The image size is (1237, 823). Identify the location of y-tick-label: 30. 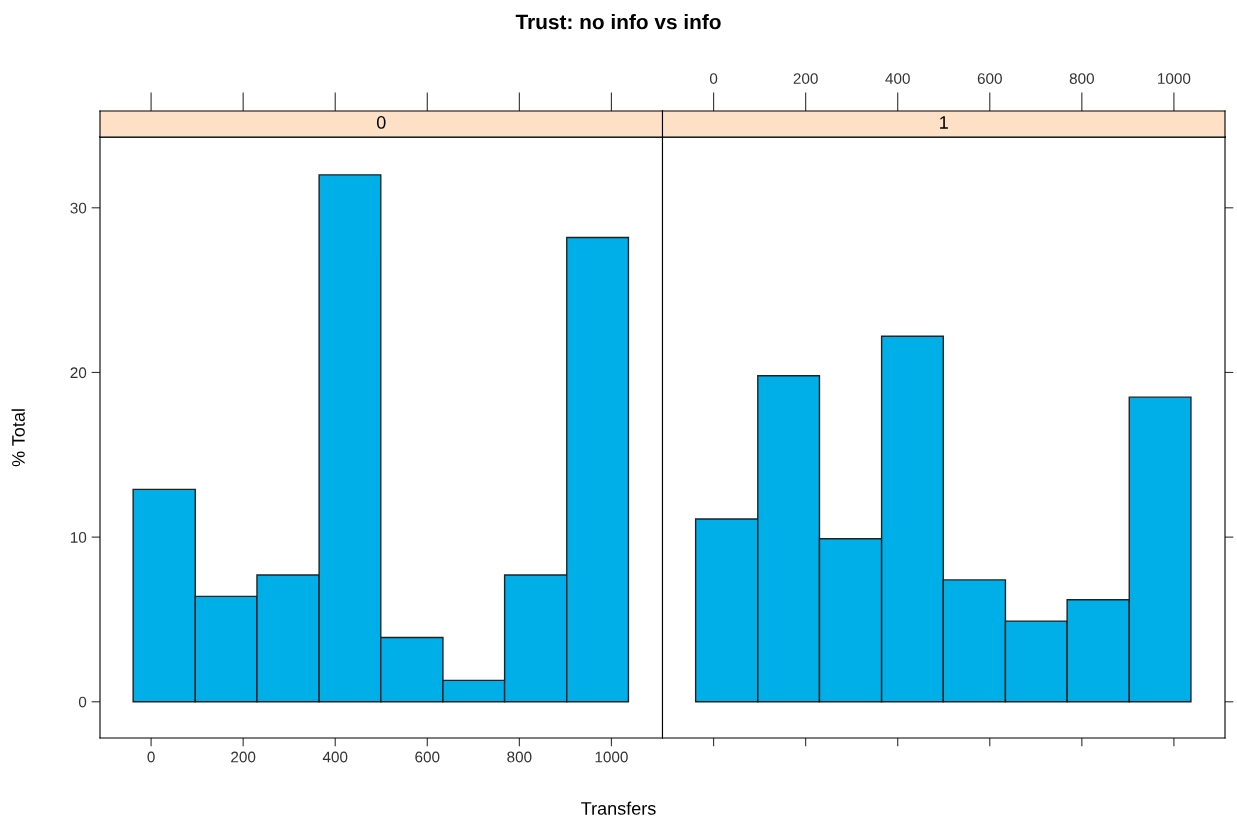
(78, 208).